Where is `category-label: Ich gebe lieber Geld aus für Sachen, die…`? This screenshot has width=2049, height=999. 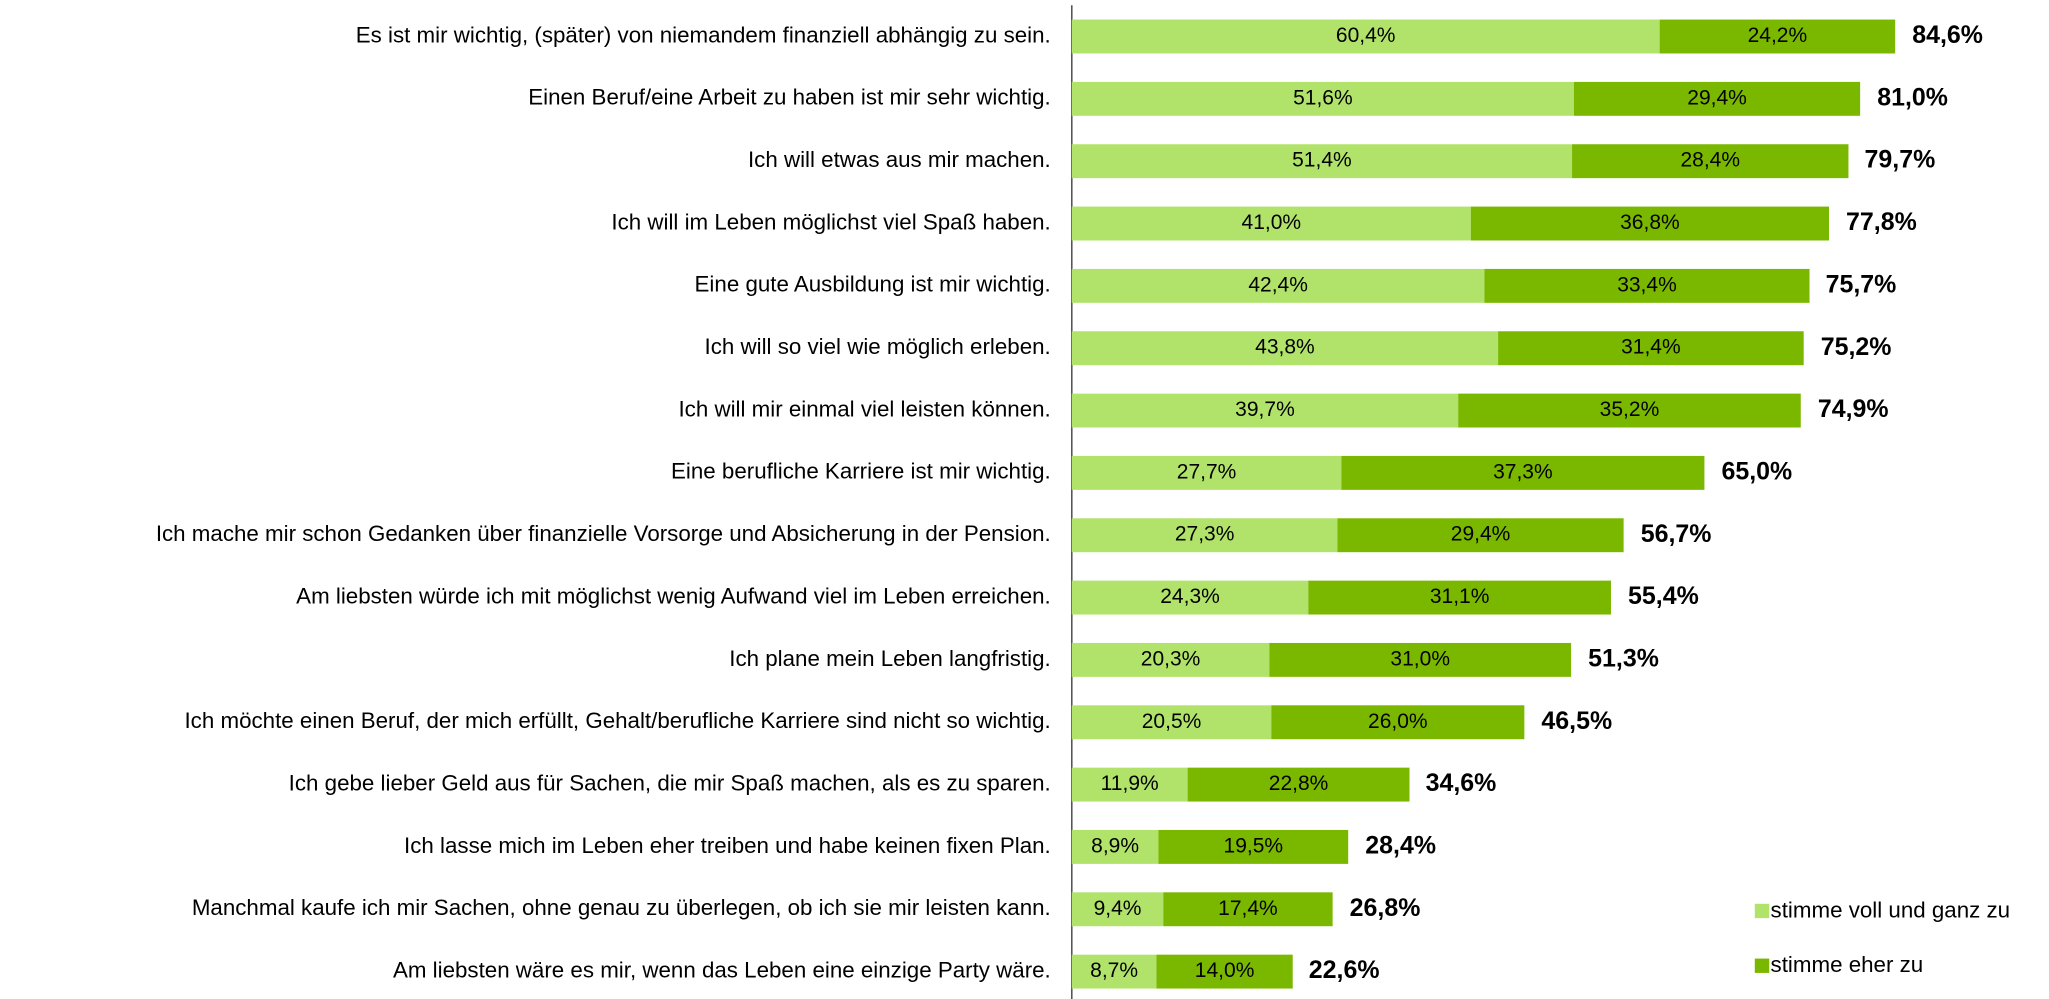
category-label: Ich gebe lieber Geld aus für Sachen, die… is located at coordinates (670, 783).